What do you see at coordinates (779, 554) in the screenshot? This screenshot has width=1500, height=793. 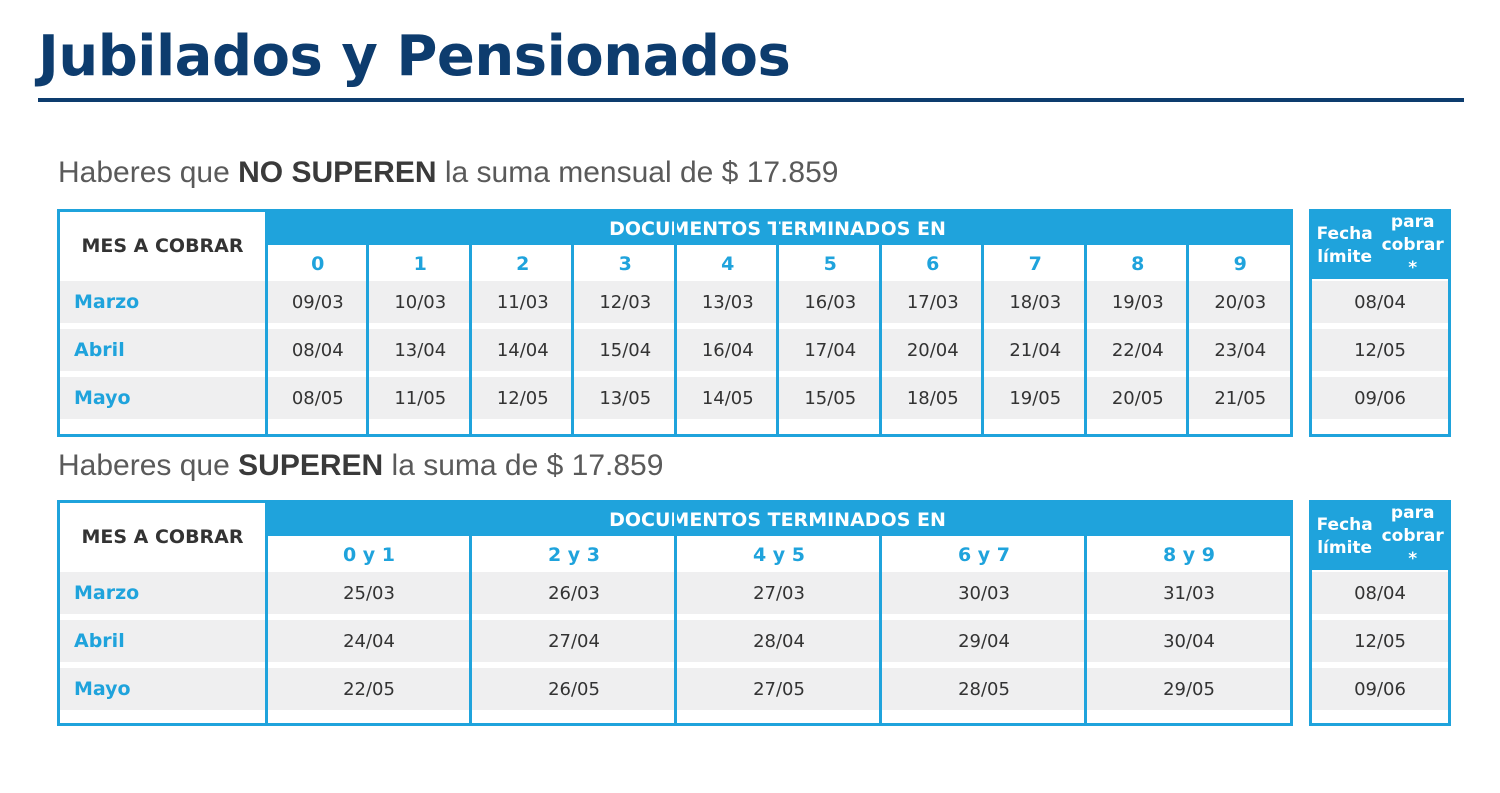 I see `document-digit-header: 4 y 5` at bounding box center [779, 554].